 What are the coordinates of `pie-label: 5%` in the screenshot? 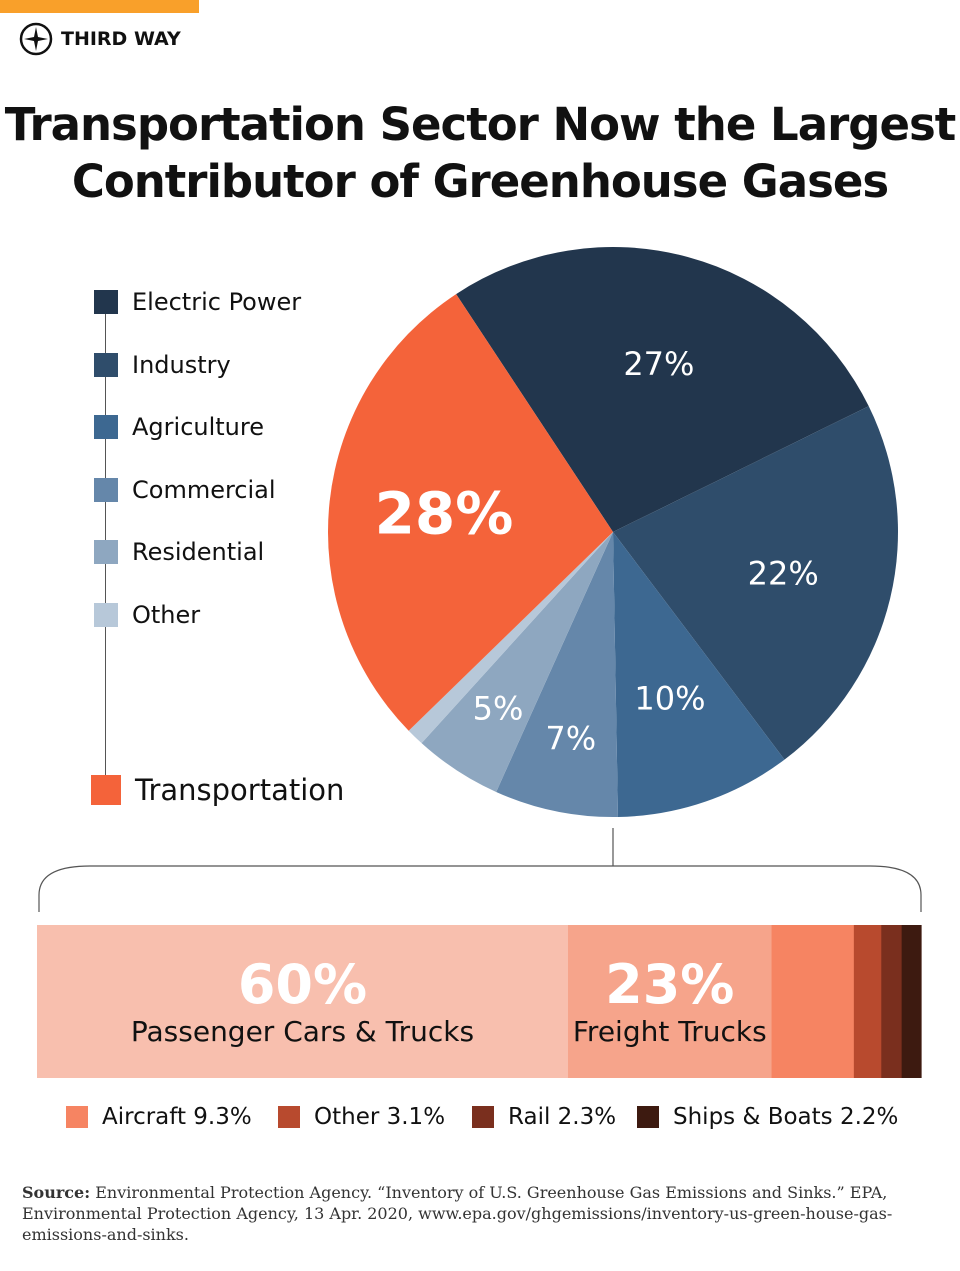 It's located at (498, 709).